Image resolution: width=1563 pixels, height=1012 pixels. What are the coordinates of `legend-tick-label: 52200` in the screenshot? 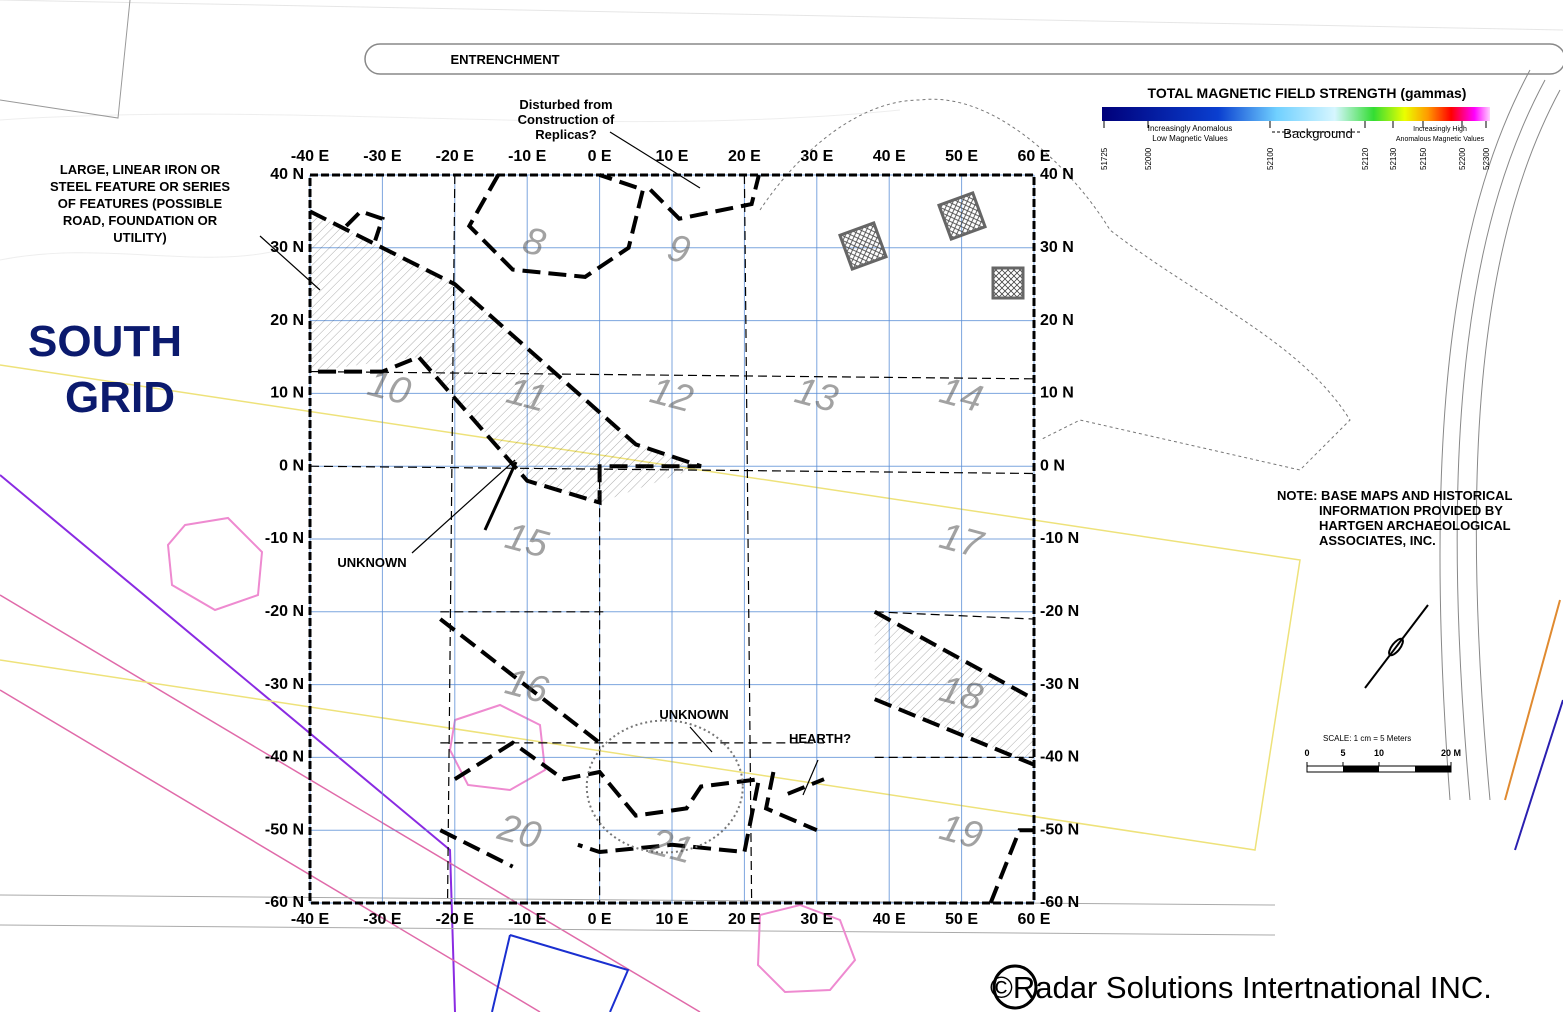 It's located at (1462, 158).